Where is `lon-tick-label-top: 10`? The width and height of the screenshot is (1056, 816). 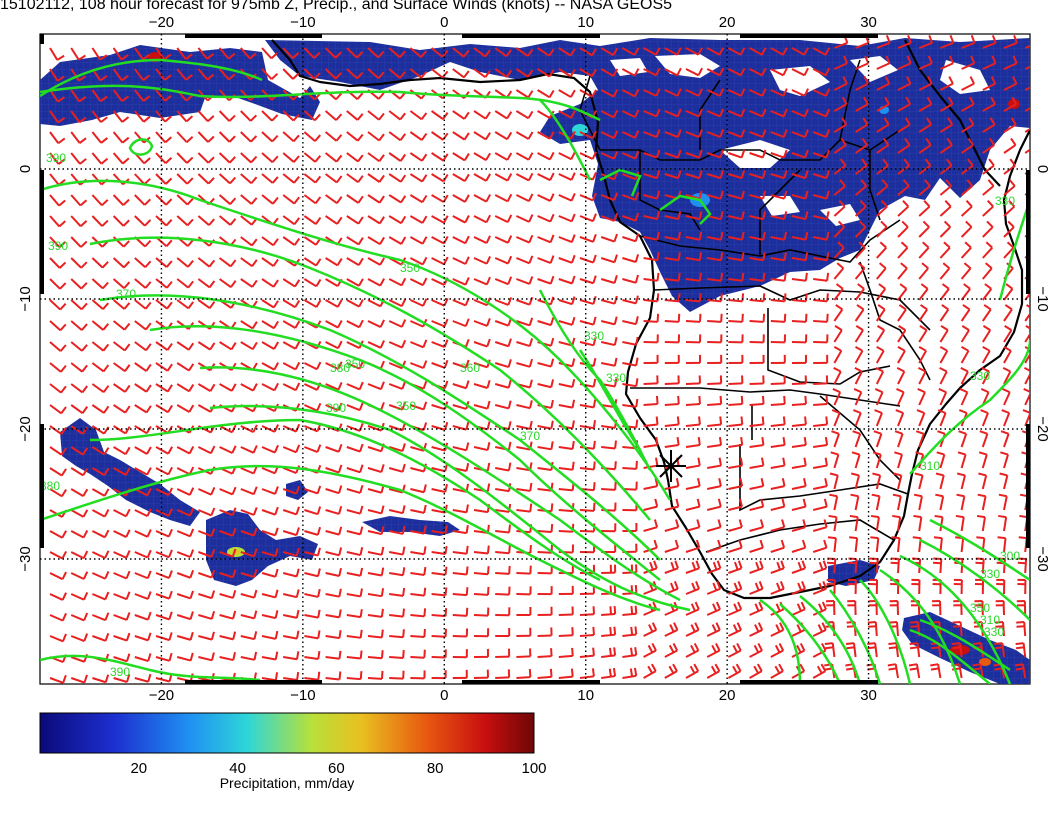 lon-tick-label-top: 10 is located at coordinates (585, 22).